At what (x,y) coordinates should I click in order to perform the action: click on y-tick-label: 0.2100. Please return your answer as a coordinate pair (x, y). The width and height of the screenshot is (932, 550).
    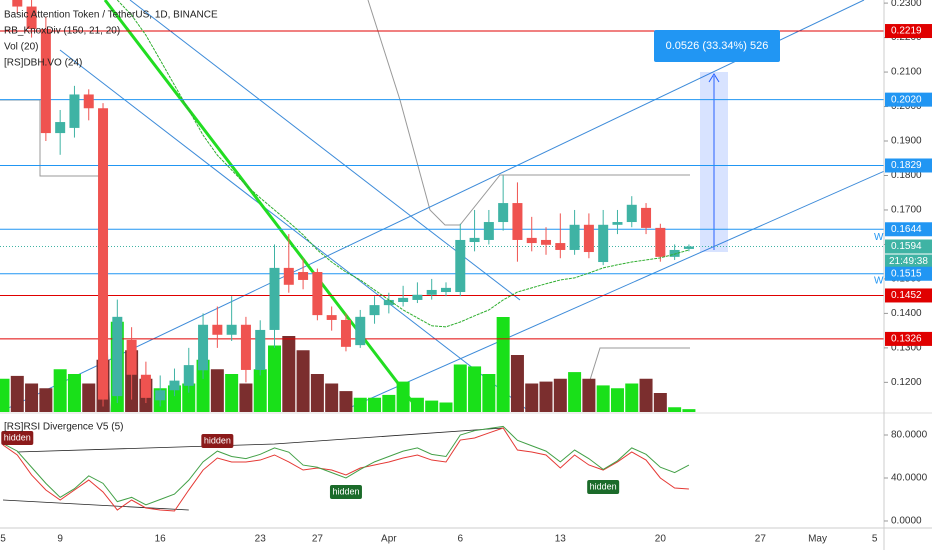
    Looking at the image, I should click on (906, 72).